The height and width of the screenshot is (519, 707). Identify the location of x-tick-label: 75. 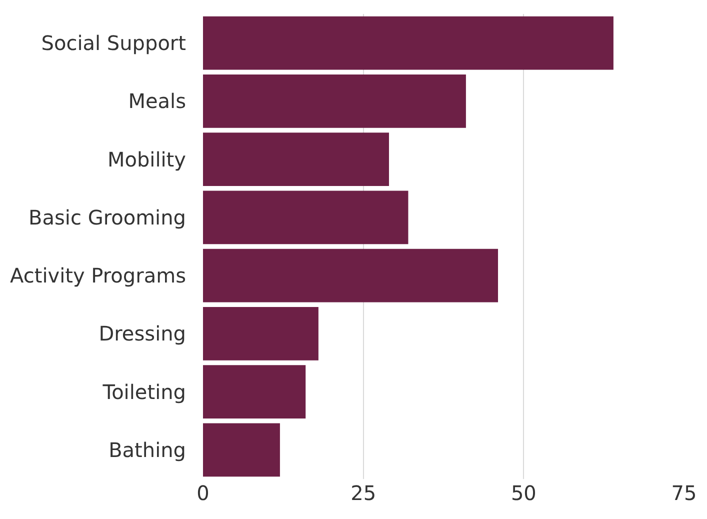
(684, 493).